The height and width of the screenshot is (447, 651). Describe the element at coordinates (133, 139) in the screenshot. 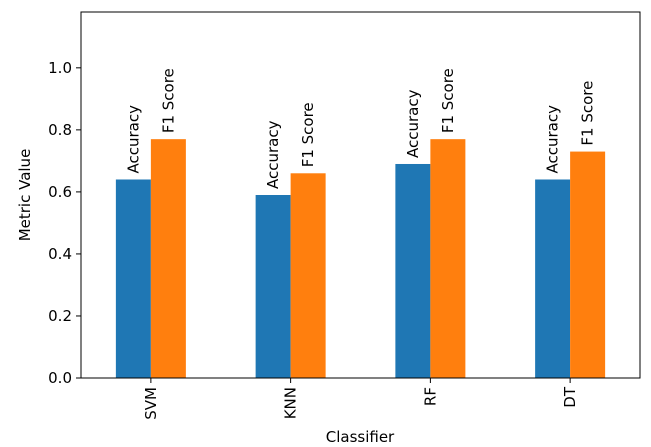

I see `bar-label-svm-accuracy: Accuracy` at that location.